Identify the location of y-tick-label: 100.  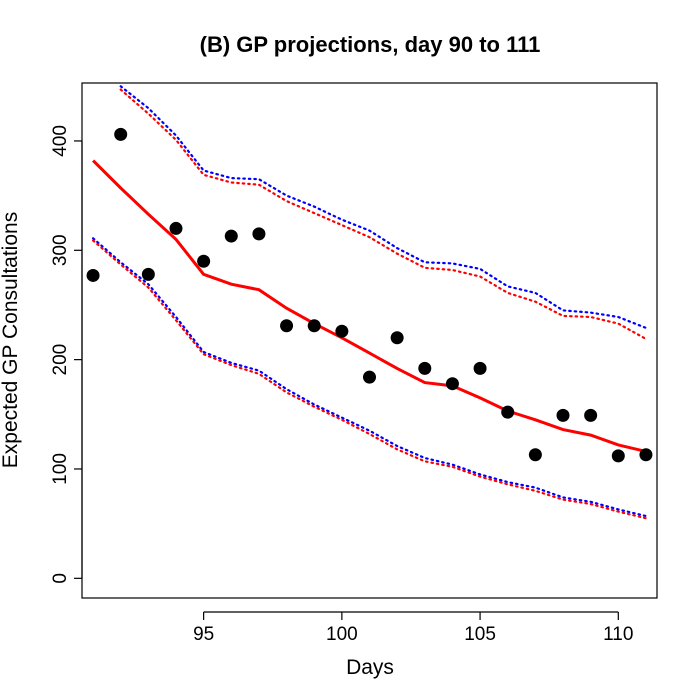
(60, 469).